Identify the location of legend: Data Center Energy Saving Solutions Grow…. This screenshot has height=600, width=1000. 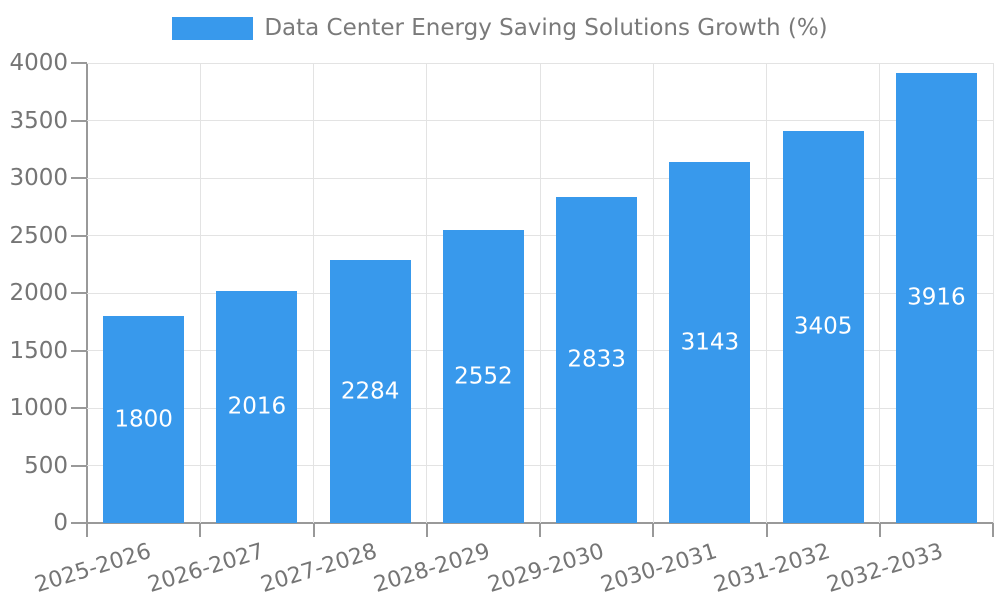
(500, 29).